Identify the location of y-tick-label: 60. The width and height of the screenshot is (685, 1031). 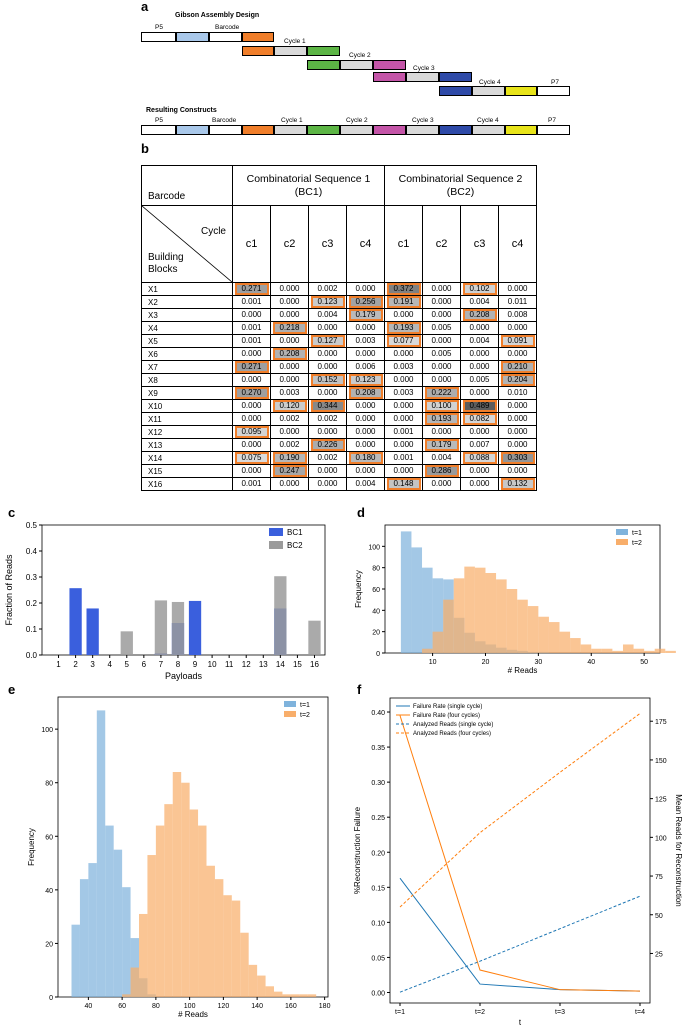
(376, 590).